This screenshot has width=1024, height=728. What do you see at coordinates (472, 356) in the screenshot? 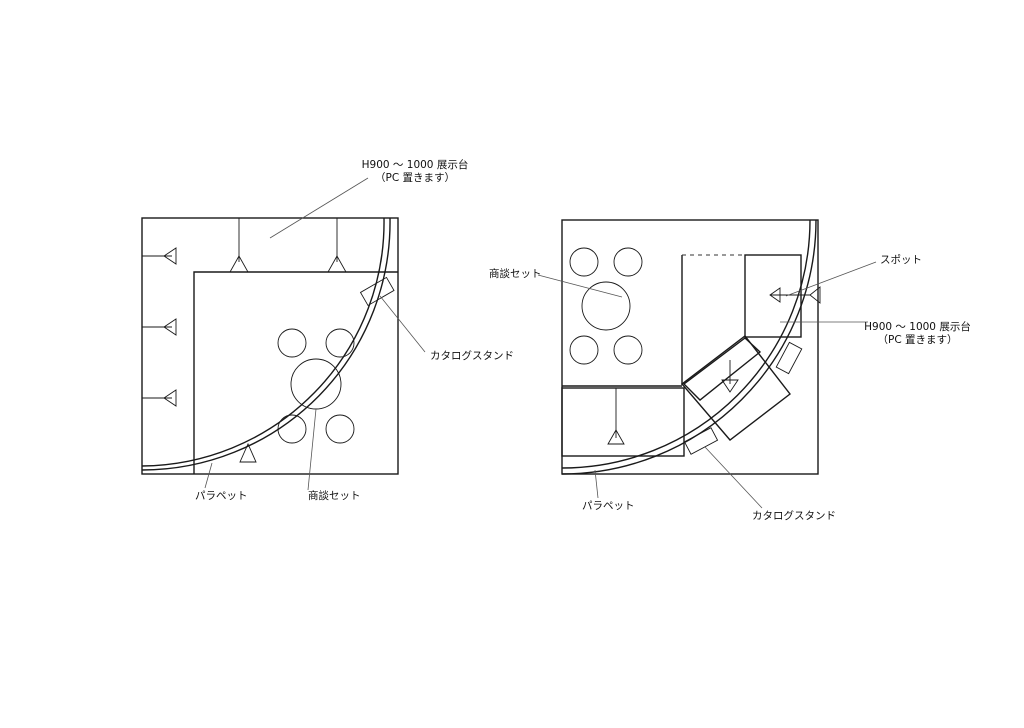
I see `left-catalog-stand-label: カタログスタンド` at bounding box center [472, 356].